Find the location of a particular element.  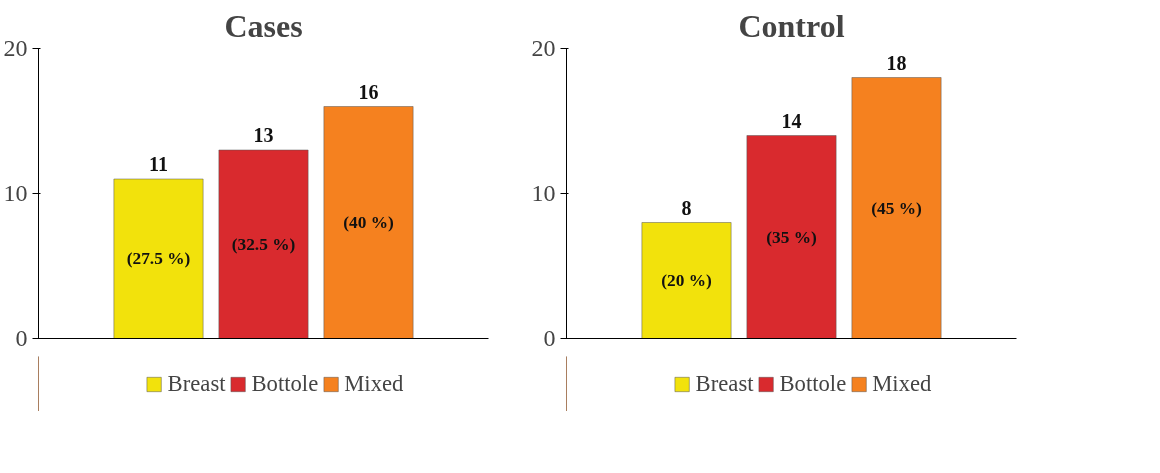

annotation: (32.5 %) is located at coordinates (263, 244).